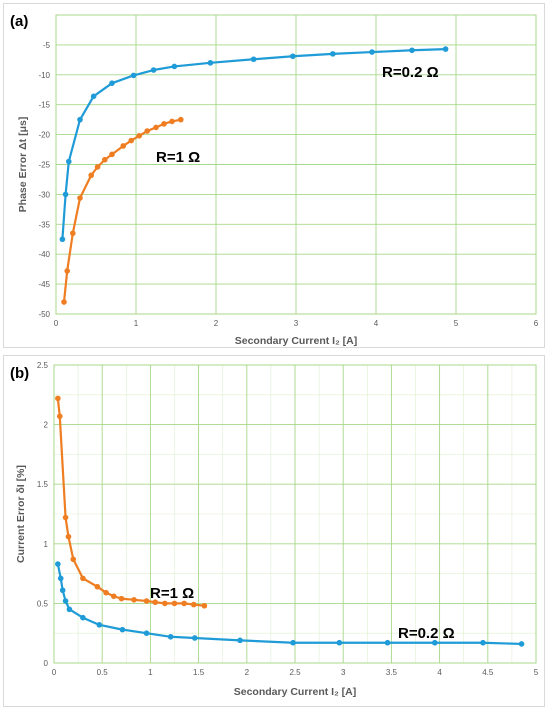 Image resolution: width=550 pixels, height=713 pixels. What do you see at coordinates (392, 672) in the screenshot?
I see `x-tick-label: 3.5` at bounding box center [392, 672].